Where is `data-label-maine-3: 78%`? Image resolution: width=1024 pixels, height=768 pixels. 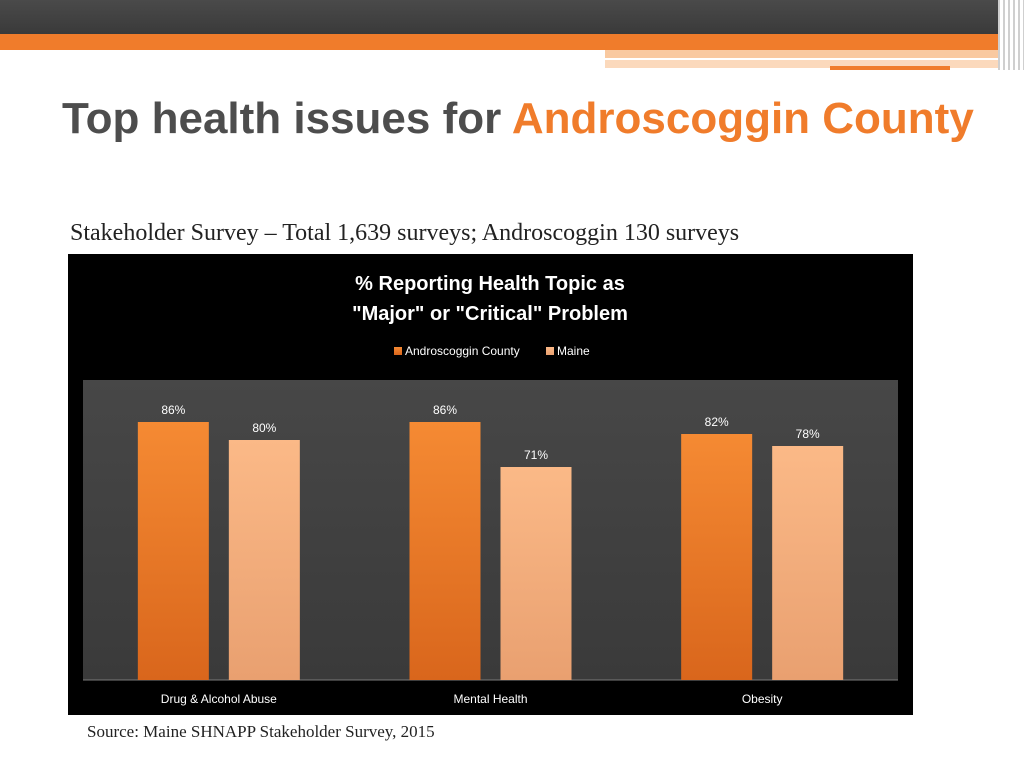 data-label-maine-3: 78% is located at coordinates (808, 434).